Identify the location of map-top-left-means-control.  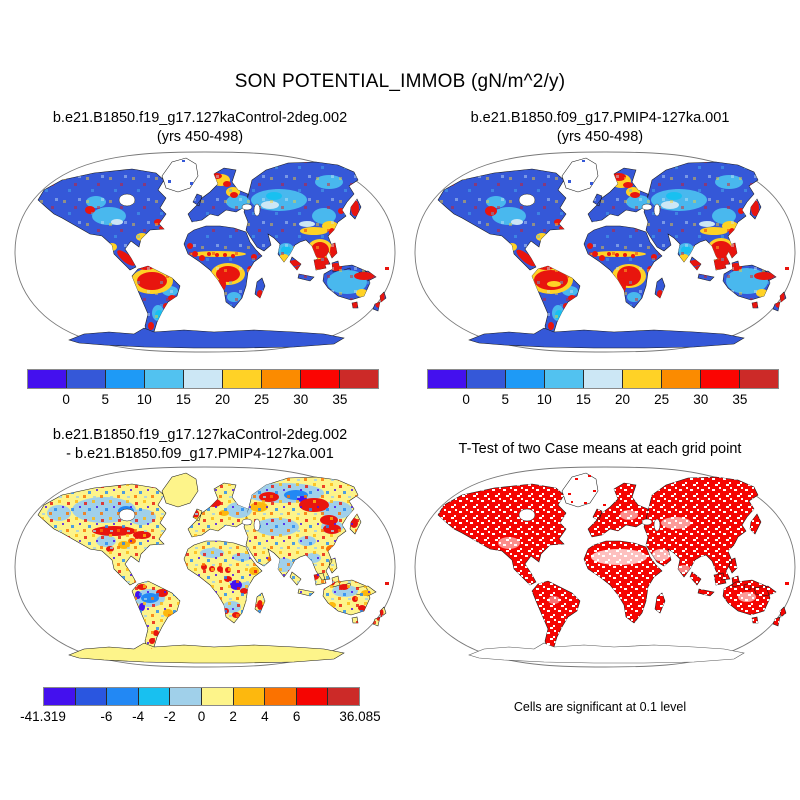
(205, 252).